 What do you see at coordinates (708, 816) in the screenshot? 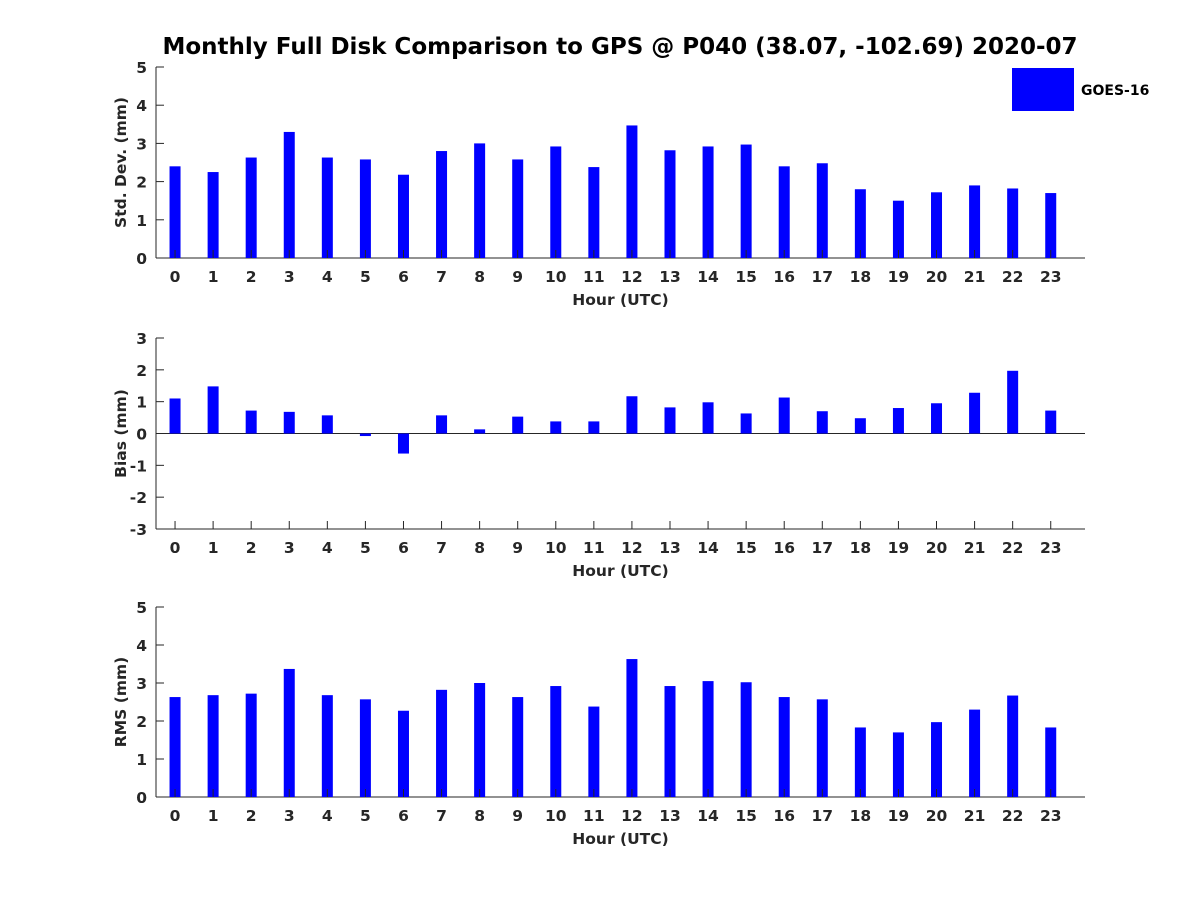
I see `rms-x-tick-label: 14` at bounding box center [708, 816].